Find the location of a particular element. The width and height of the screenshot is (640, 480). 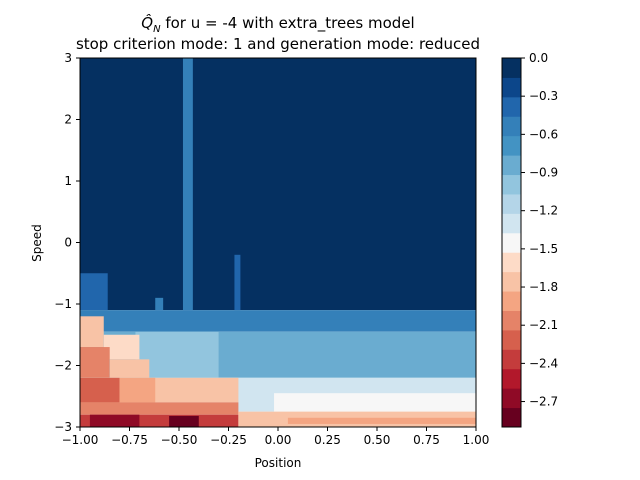

colorbar-tick-label: −1.5 is located at coordinates (543, 249).